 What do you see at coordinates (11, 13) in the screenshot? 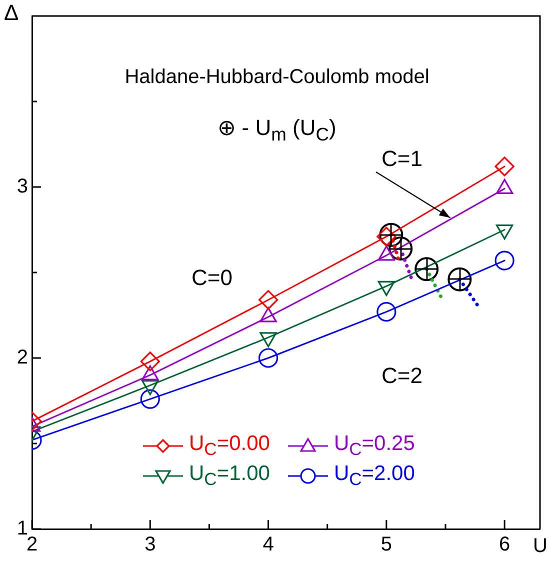
I see `y-axis-title: Δ` at bounding box center [11, 13].